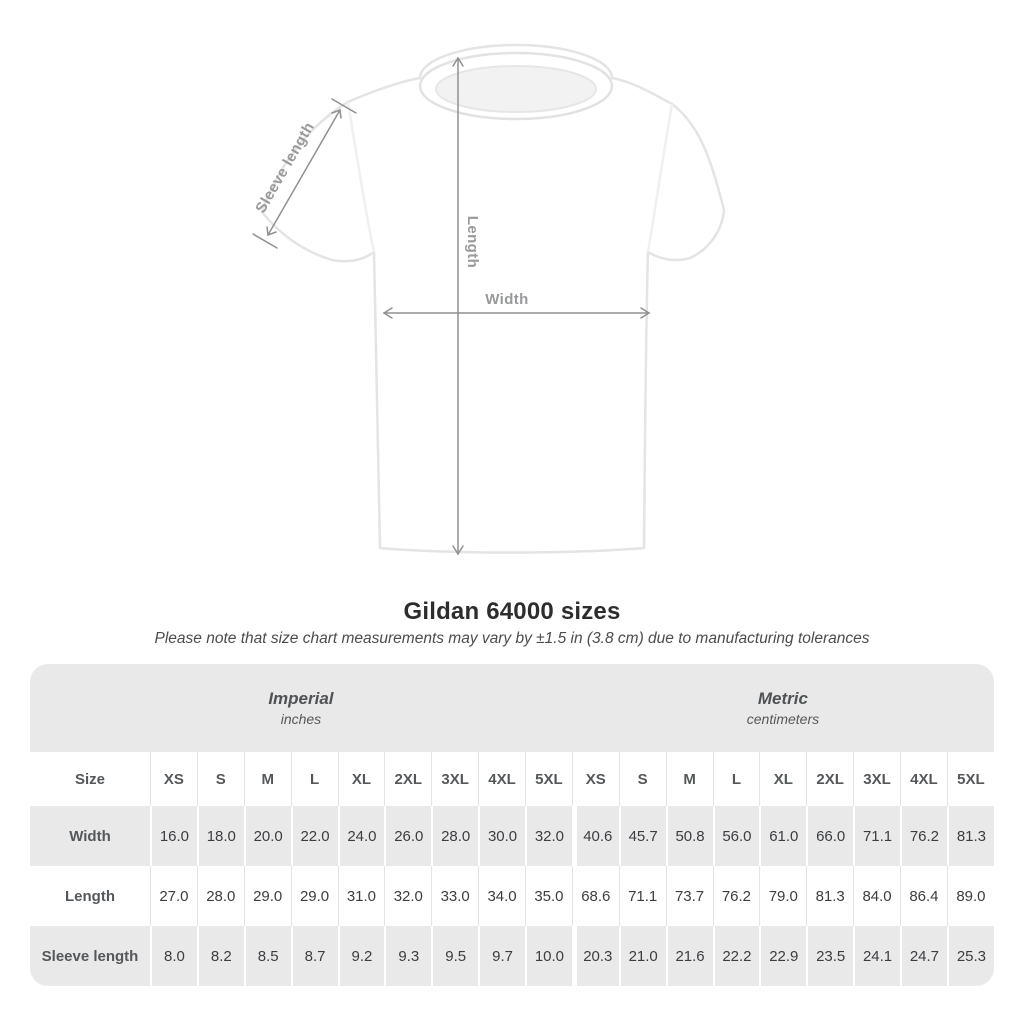 Image resolution: width=1024 pixels, height=1024 pixels. I want to click on length-metric-4xl: 86.4, so click(923, 896).